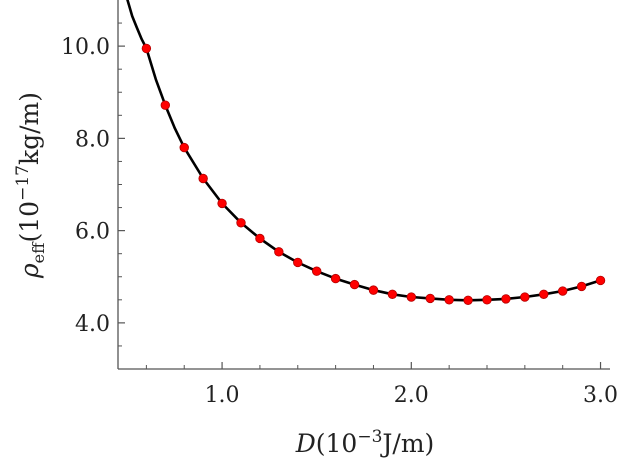 This screenshot has width=623, height=474. I want to click on x-label-exponent: −3, so click(369, 437).